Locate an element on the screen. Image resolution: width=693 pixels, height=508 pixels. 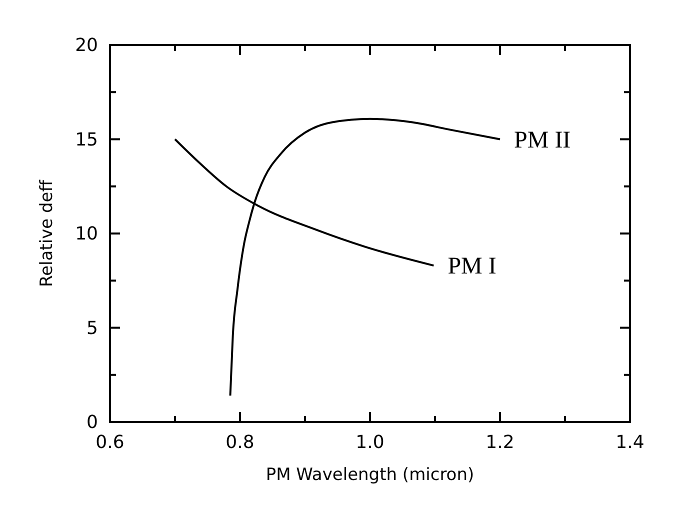
x-tick-label: 1.2 is located at coordinates (500, 442).